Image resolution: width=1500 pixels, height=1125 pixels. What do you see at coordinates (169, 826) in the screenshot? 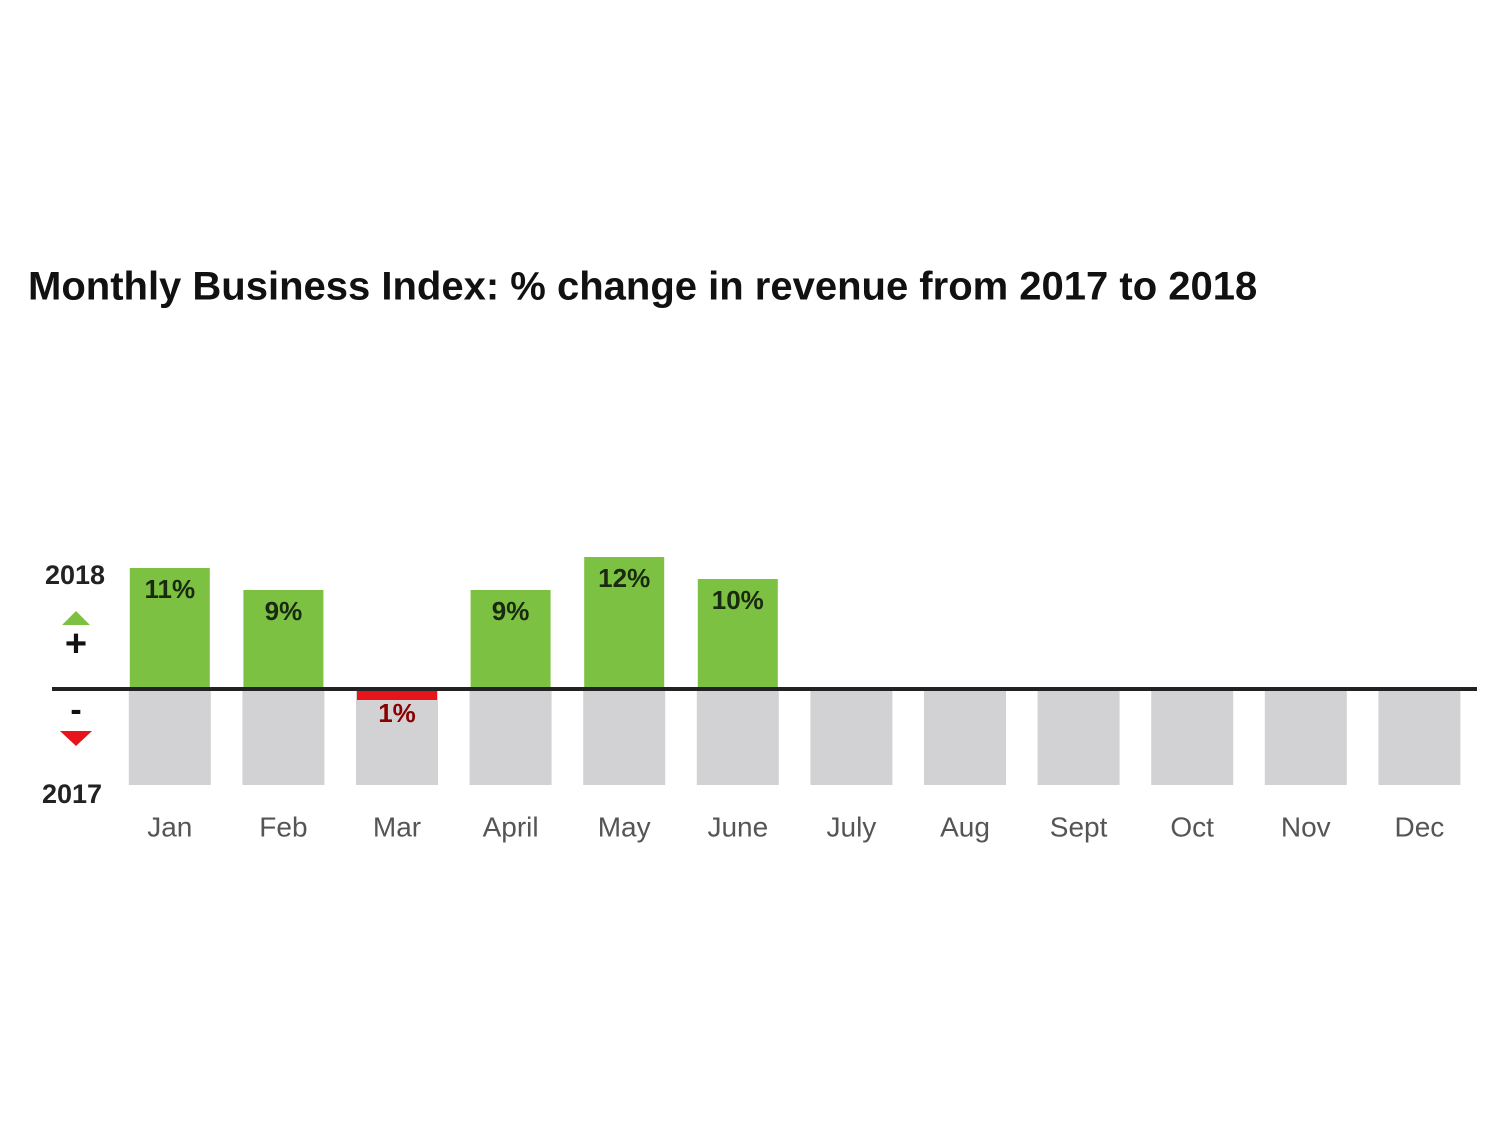
I see `x-tick-label: Jan` at bounding box center [169, 826].